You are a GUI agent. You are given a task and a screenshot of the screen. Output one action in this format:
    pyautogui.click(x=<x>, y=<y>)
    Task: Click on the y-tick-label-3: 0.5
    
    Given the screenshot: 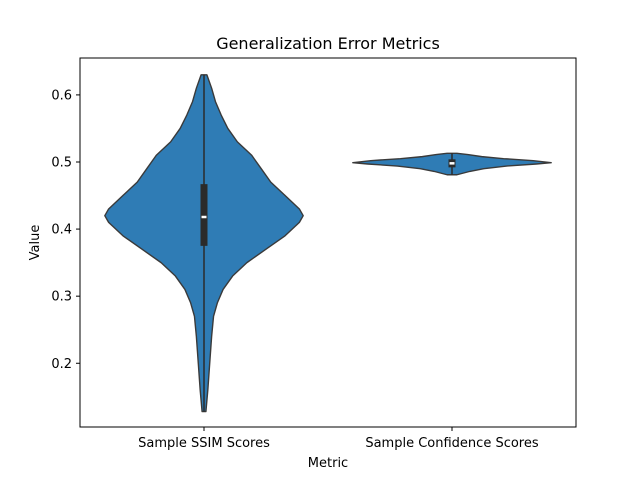 What is the action you would take?
    pyautogui.click(x=61, y=162)
    